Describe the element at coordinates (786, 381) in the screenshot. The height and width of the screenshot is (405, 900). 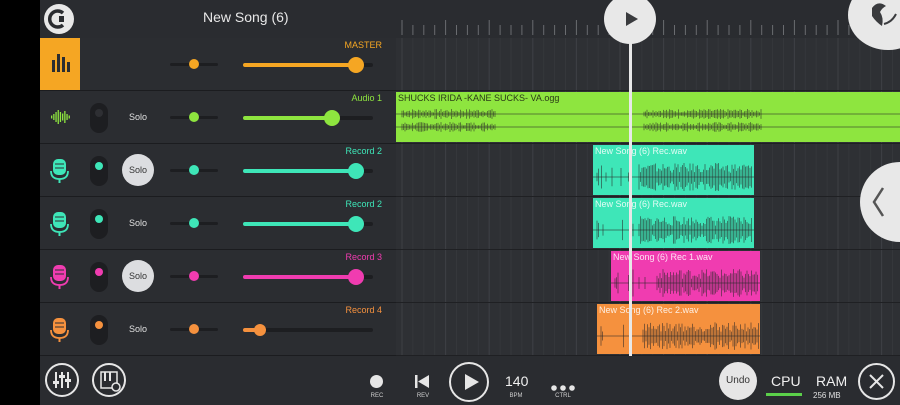
I see `cpu-label: CPU` at that location.